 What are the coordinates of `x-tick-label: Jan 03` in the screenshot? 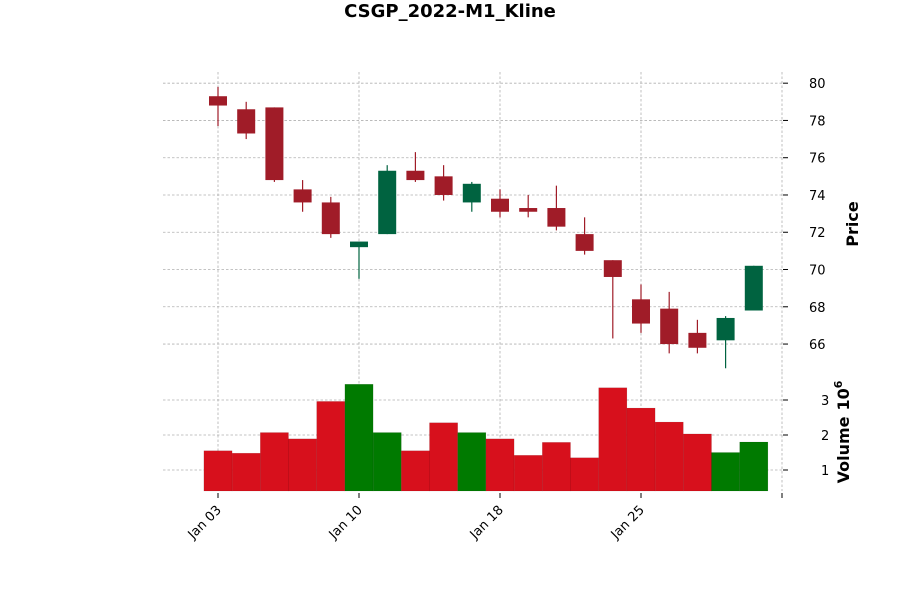 It's located at (205, 523).